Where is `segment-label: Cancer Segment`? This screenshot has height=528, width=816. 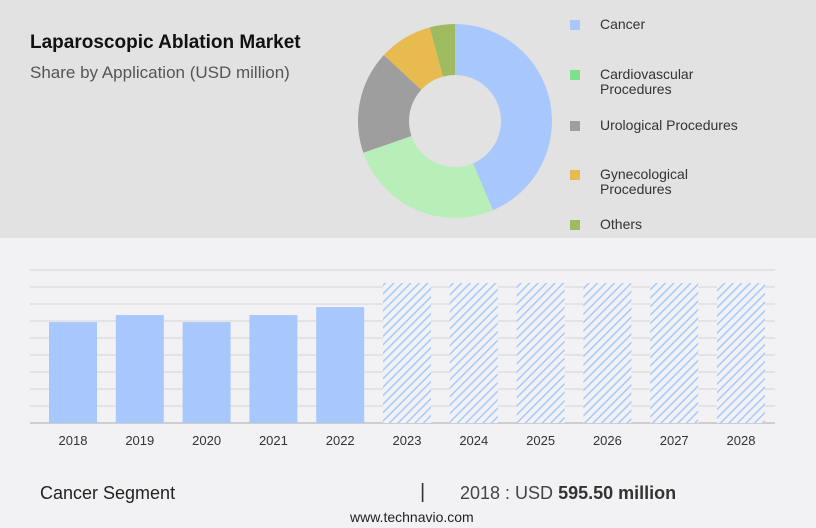
segment-label: Cancer Segment is located at coordinates (108, 493).